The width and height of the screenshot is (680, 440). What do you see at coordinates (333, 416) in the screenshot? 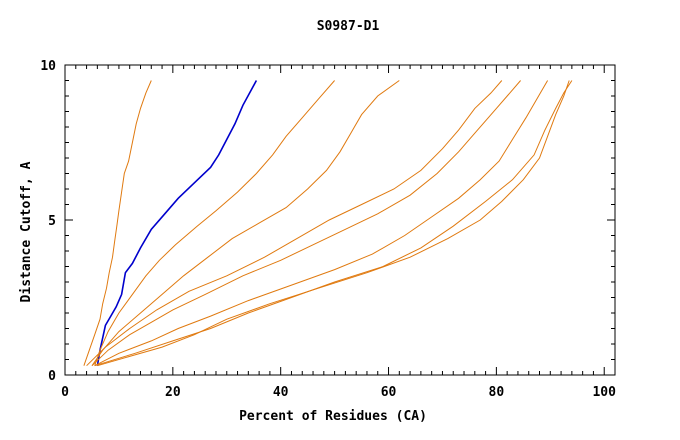
I see `x-axis-label: Percent of Residues (CA)` at bounding box center [333, 416].